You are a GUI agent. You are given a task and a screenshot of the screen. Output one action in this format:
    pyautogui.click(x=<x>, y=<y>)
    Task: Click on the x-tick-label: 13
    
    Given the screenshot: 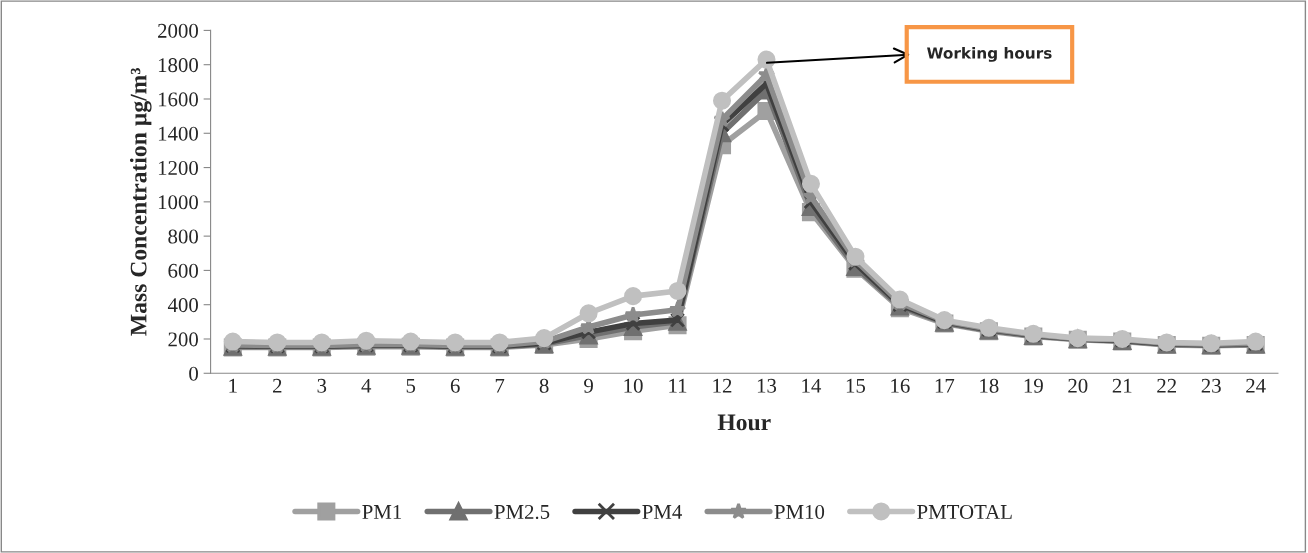 What is the action you would take?
    pyautogui.click(x=767, y=385)
    